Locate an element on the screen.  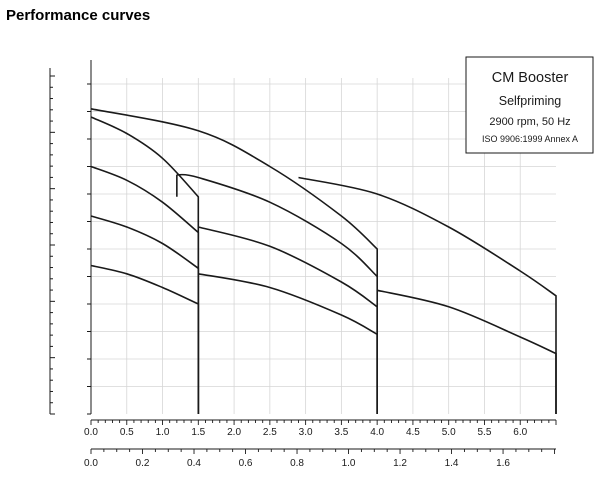
q-ls-tick-label: 0.6 is located at coordinates (246, 463).